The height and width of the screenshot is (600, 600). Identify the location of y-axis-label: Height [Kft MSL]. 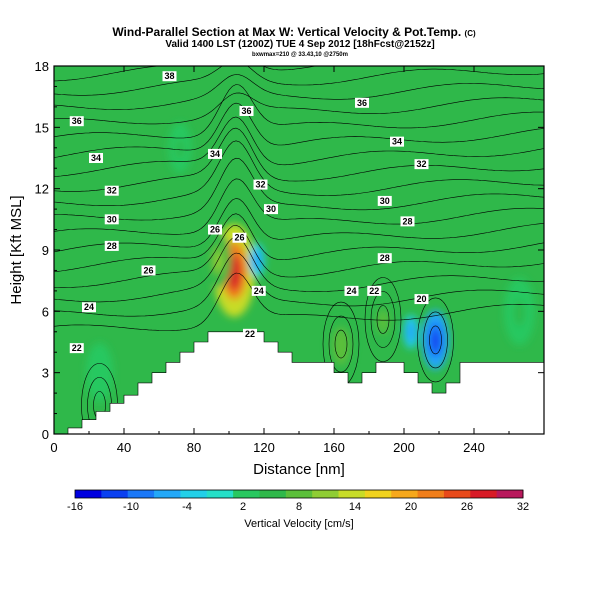
(16, 249).